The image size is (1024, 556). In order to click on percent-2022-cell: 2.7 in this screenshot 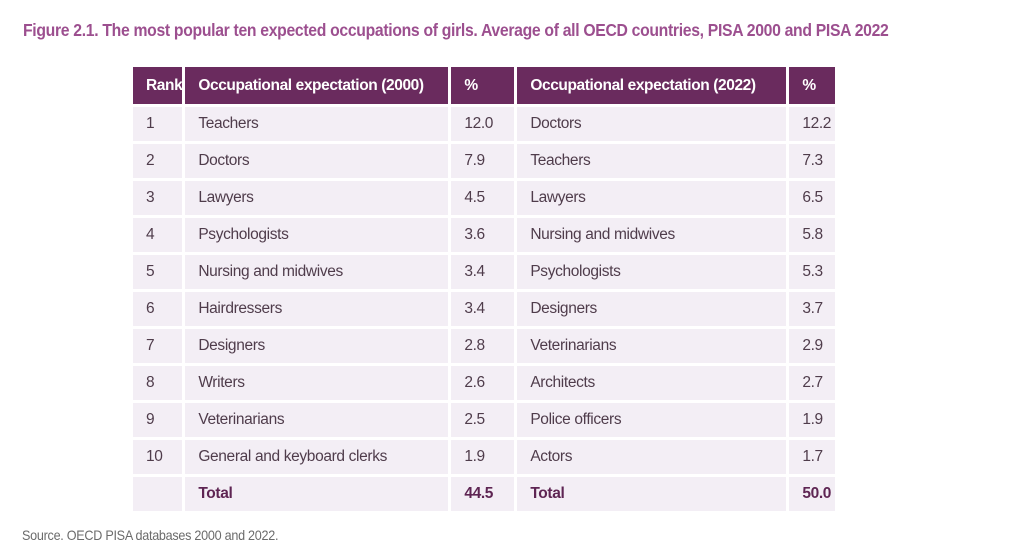, I will do `click(812, 383)`.